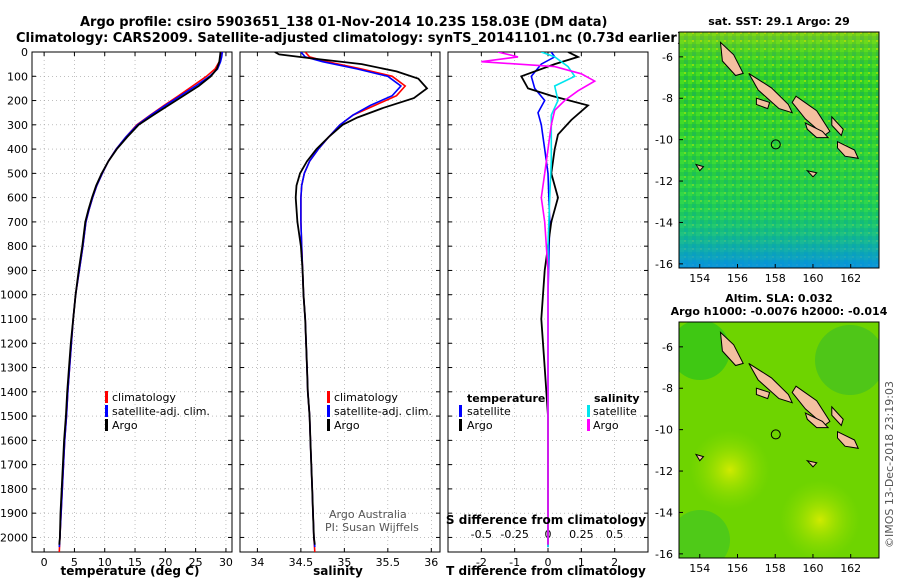 The height and width of the screenshot is (580, 900). I want to click on legend-swatch-argo, so click(328, 425).